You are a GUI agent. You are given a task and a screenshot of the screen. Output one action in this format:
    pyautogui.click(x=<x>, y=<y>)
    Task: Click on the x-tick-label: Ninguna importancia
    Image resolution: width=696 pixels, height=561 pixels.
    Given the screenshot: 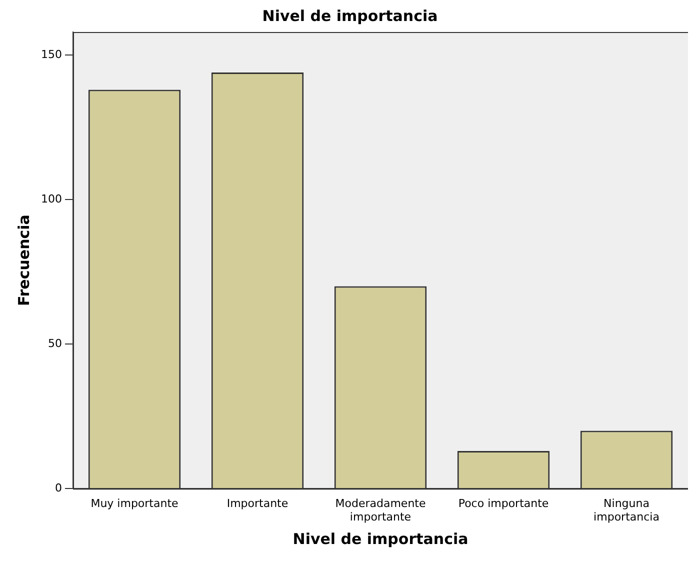 What is the action you would take?
    pyautogui.click(x=627, y=510)
    